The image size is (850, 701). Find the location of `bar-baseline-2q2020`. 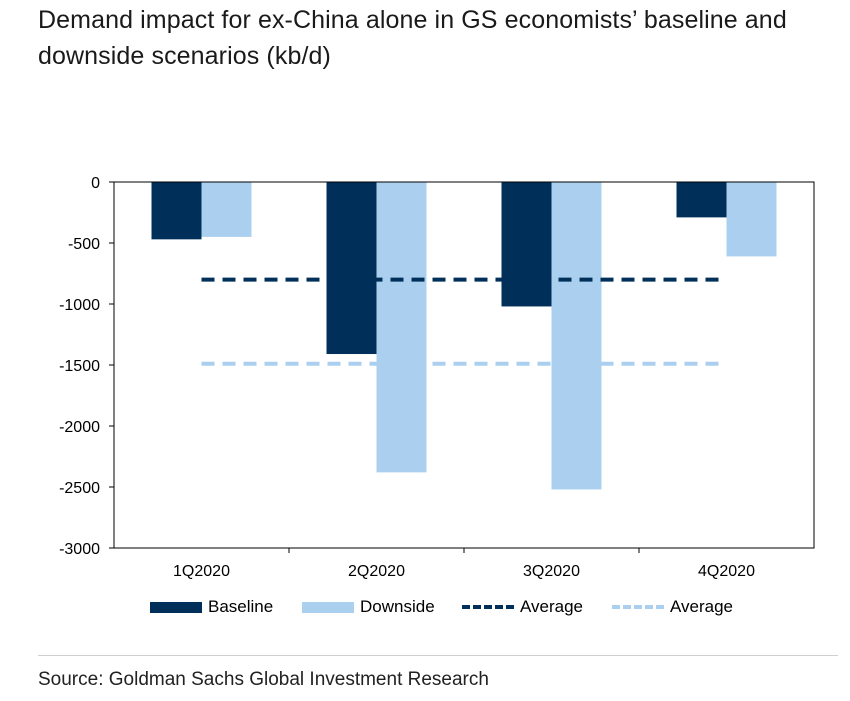

bar-baseline-2q2020 is located at coordinates (351, 268).